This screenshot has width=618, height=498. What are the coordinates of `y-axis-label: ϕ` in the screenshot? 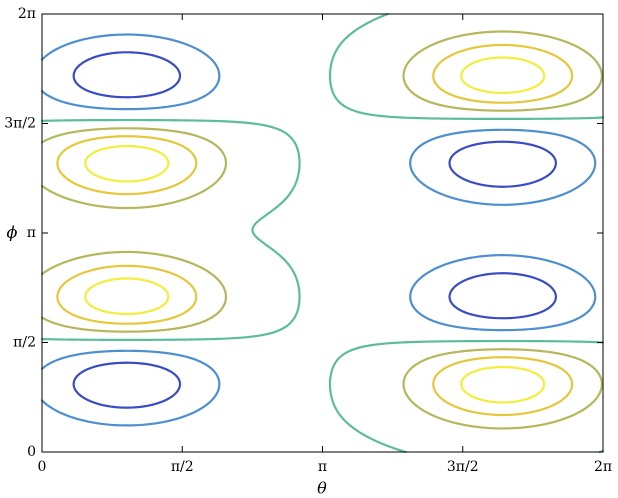 It's located at (12, 232).